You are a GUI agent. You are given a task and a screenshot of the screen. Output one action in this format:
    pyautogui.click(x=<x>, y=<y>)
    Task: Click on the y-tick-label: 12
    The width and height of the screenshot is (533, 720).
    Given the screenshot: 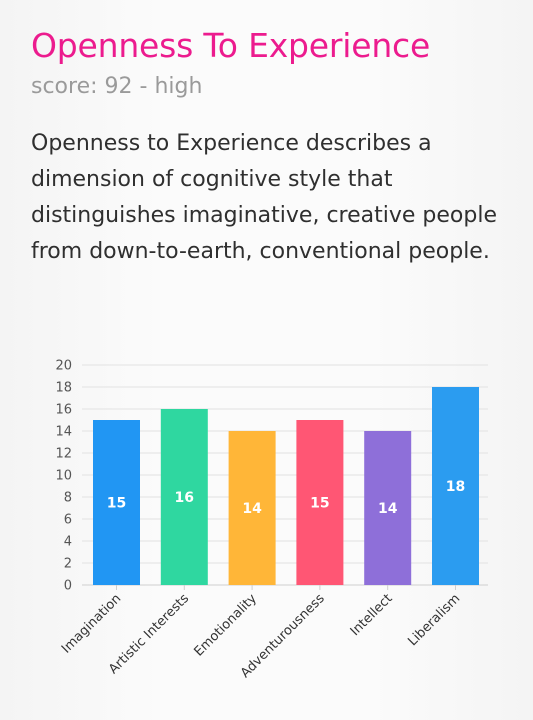 What is the action you would take?
    pyautogui.click(x=63, y=454)
    